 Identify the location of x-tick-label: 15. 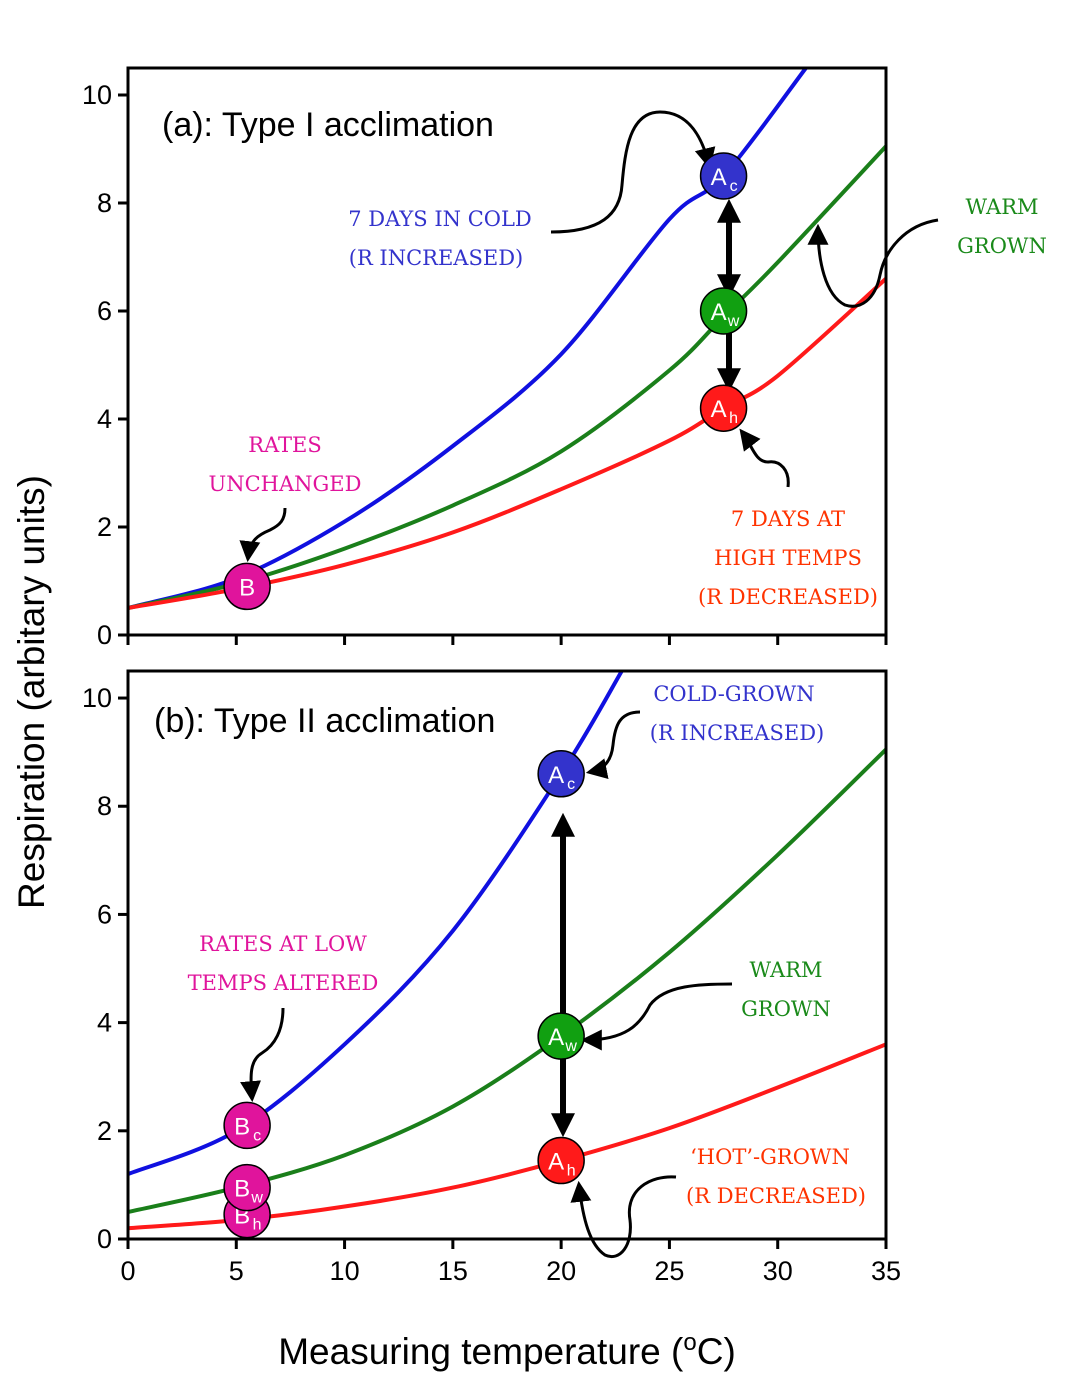
(453, 1271).